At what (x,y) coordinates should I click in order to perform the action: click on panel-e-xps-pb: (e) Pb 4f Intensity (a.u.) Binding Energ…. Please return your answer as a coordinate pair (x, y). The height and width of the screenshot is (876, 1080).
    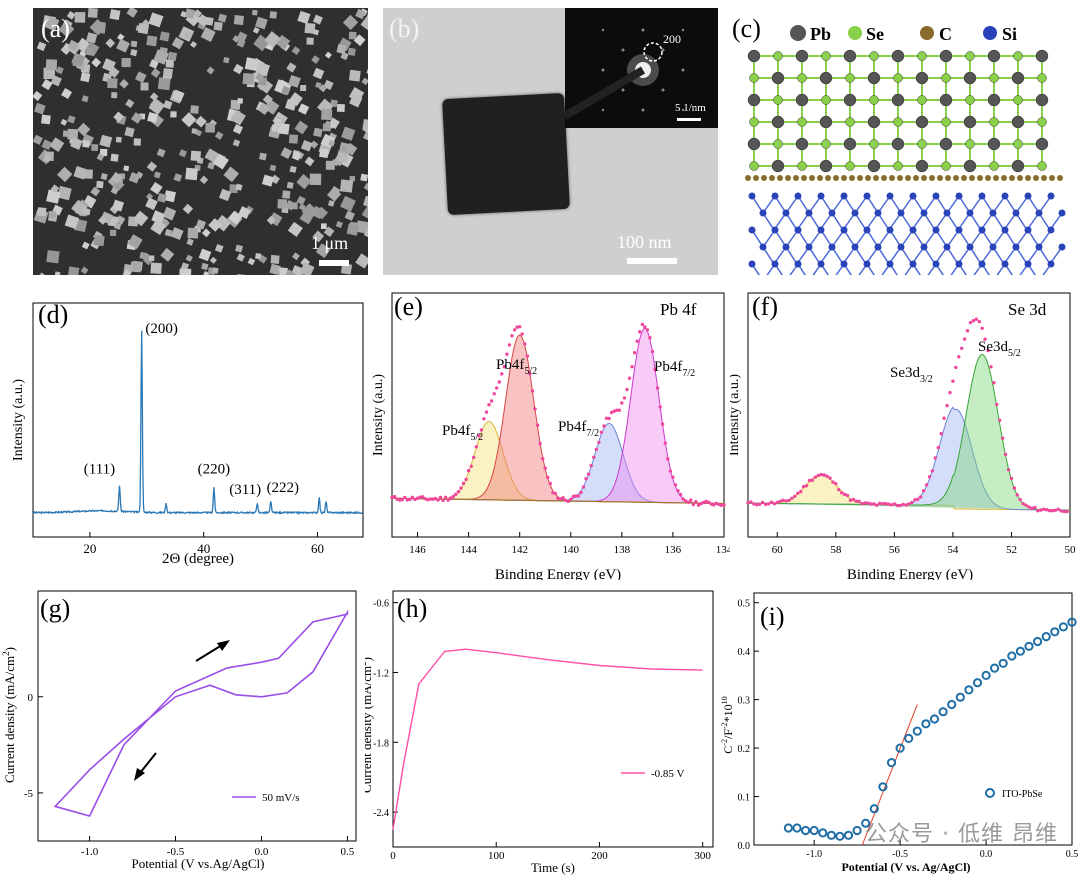
    Looking at the image, I should click on (550, 432).